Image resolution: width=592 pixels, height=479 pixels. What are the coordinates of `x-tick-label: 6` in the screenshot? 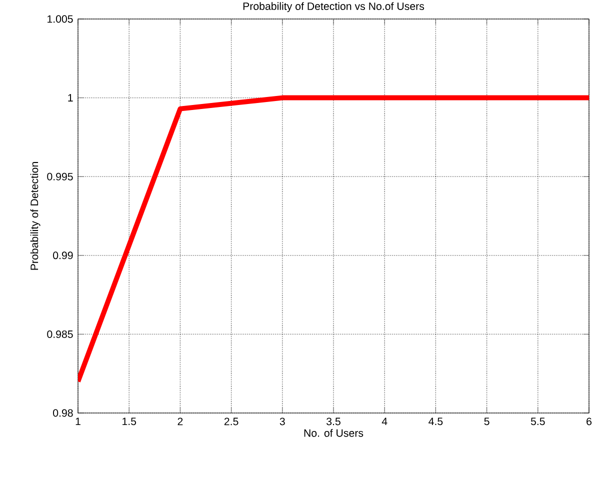 It's located at (589, 422).